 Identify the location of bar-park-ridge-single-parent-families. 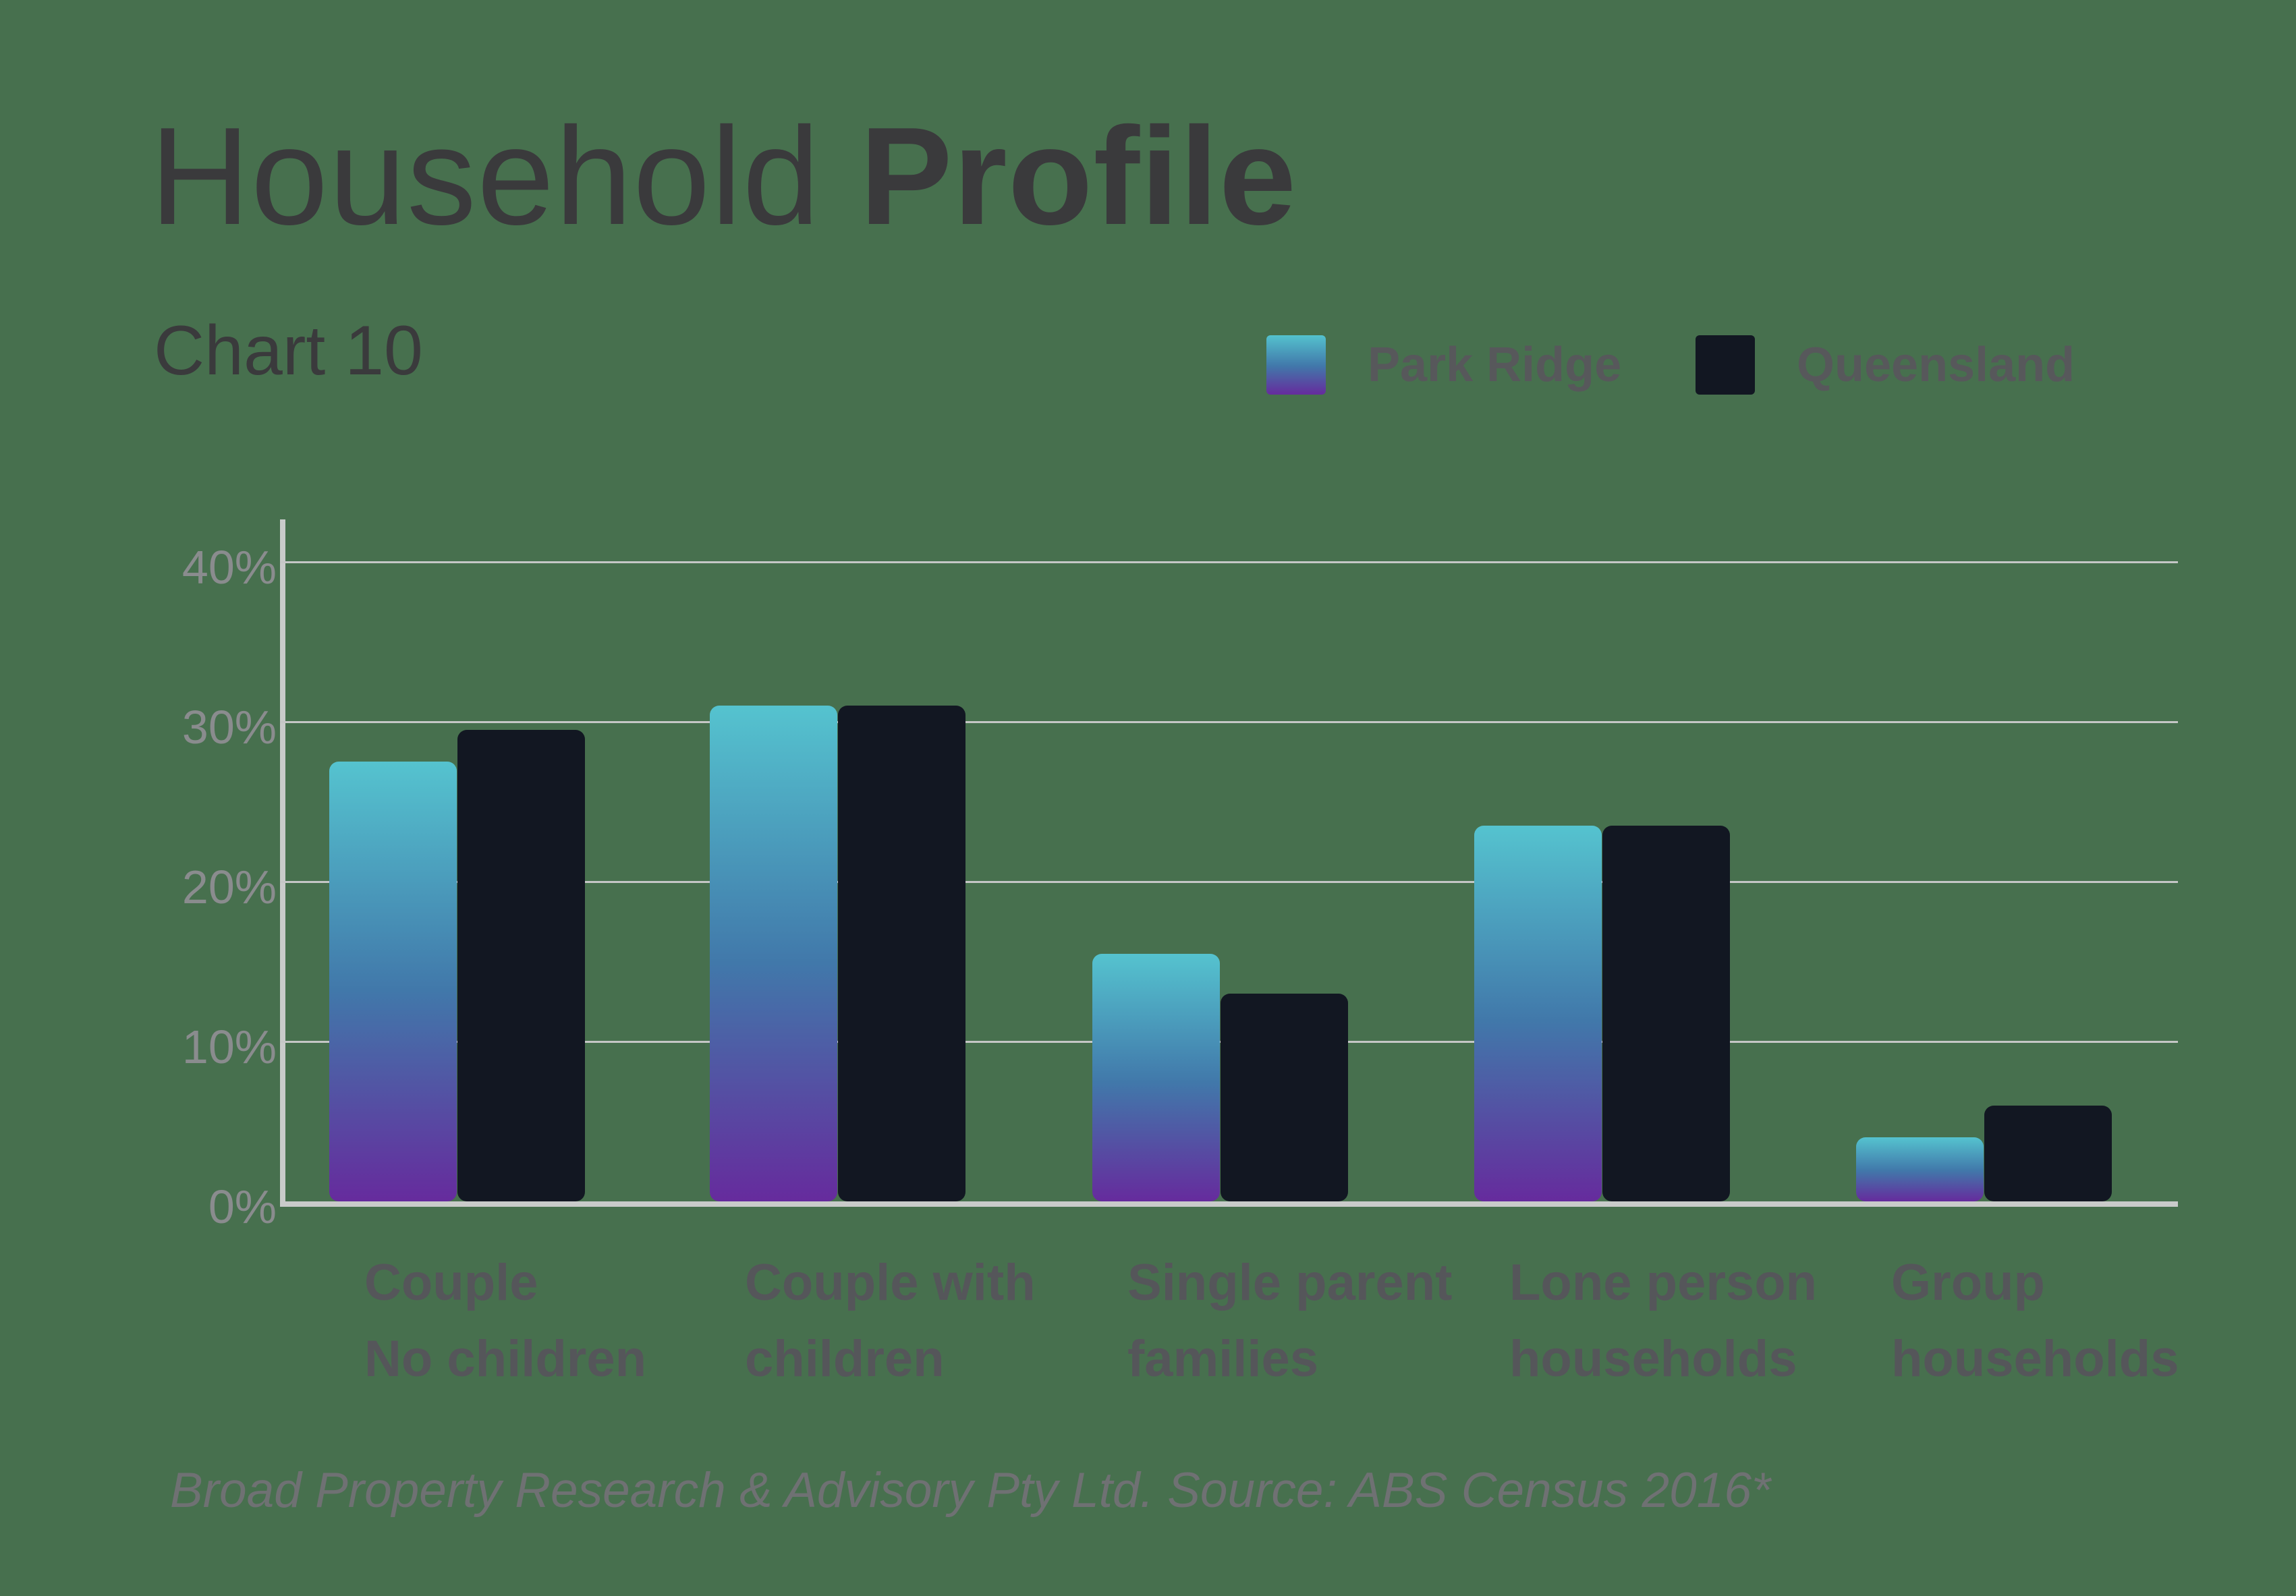
(1156, 1077).